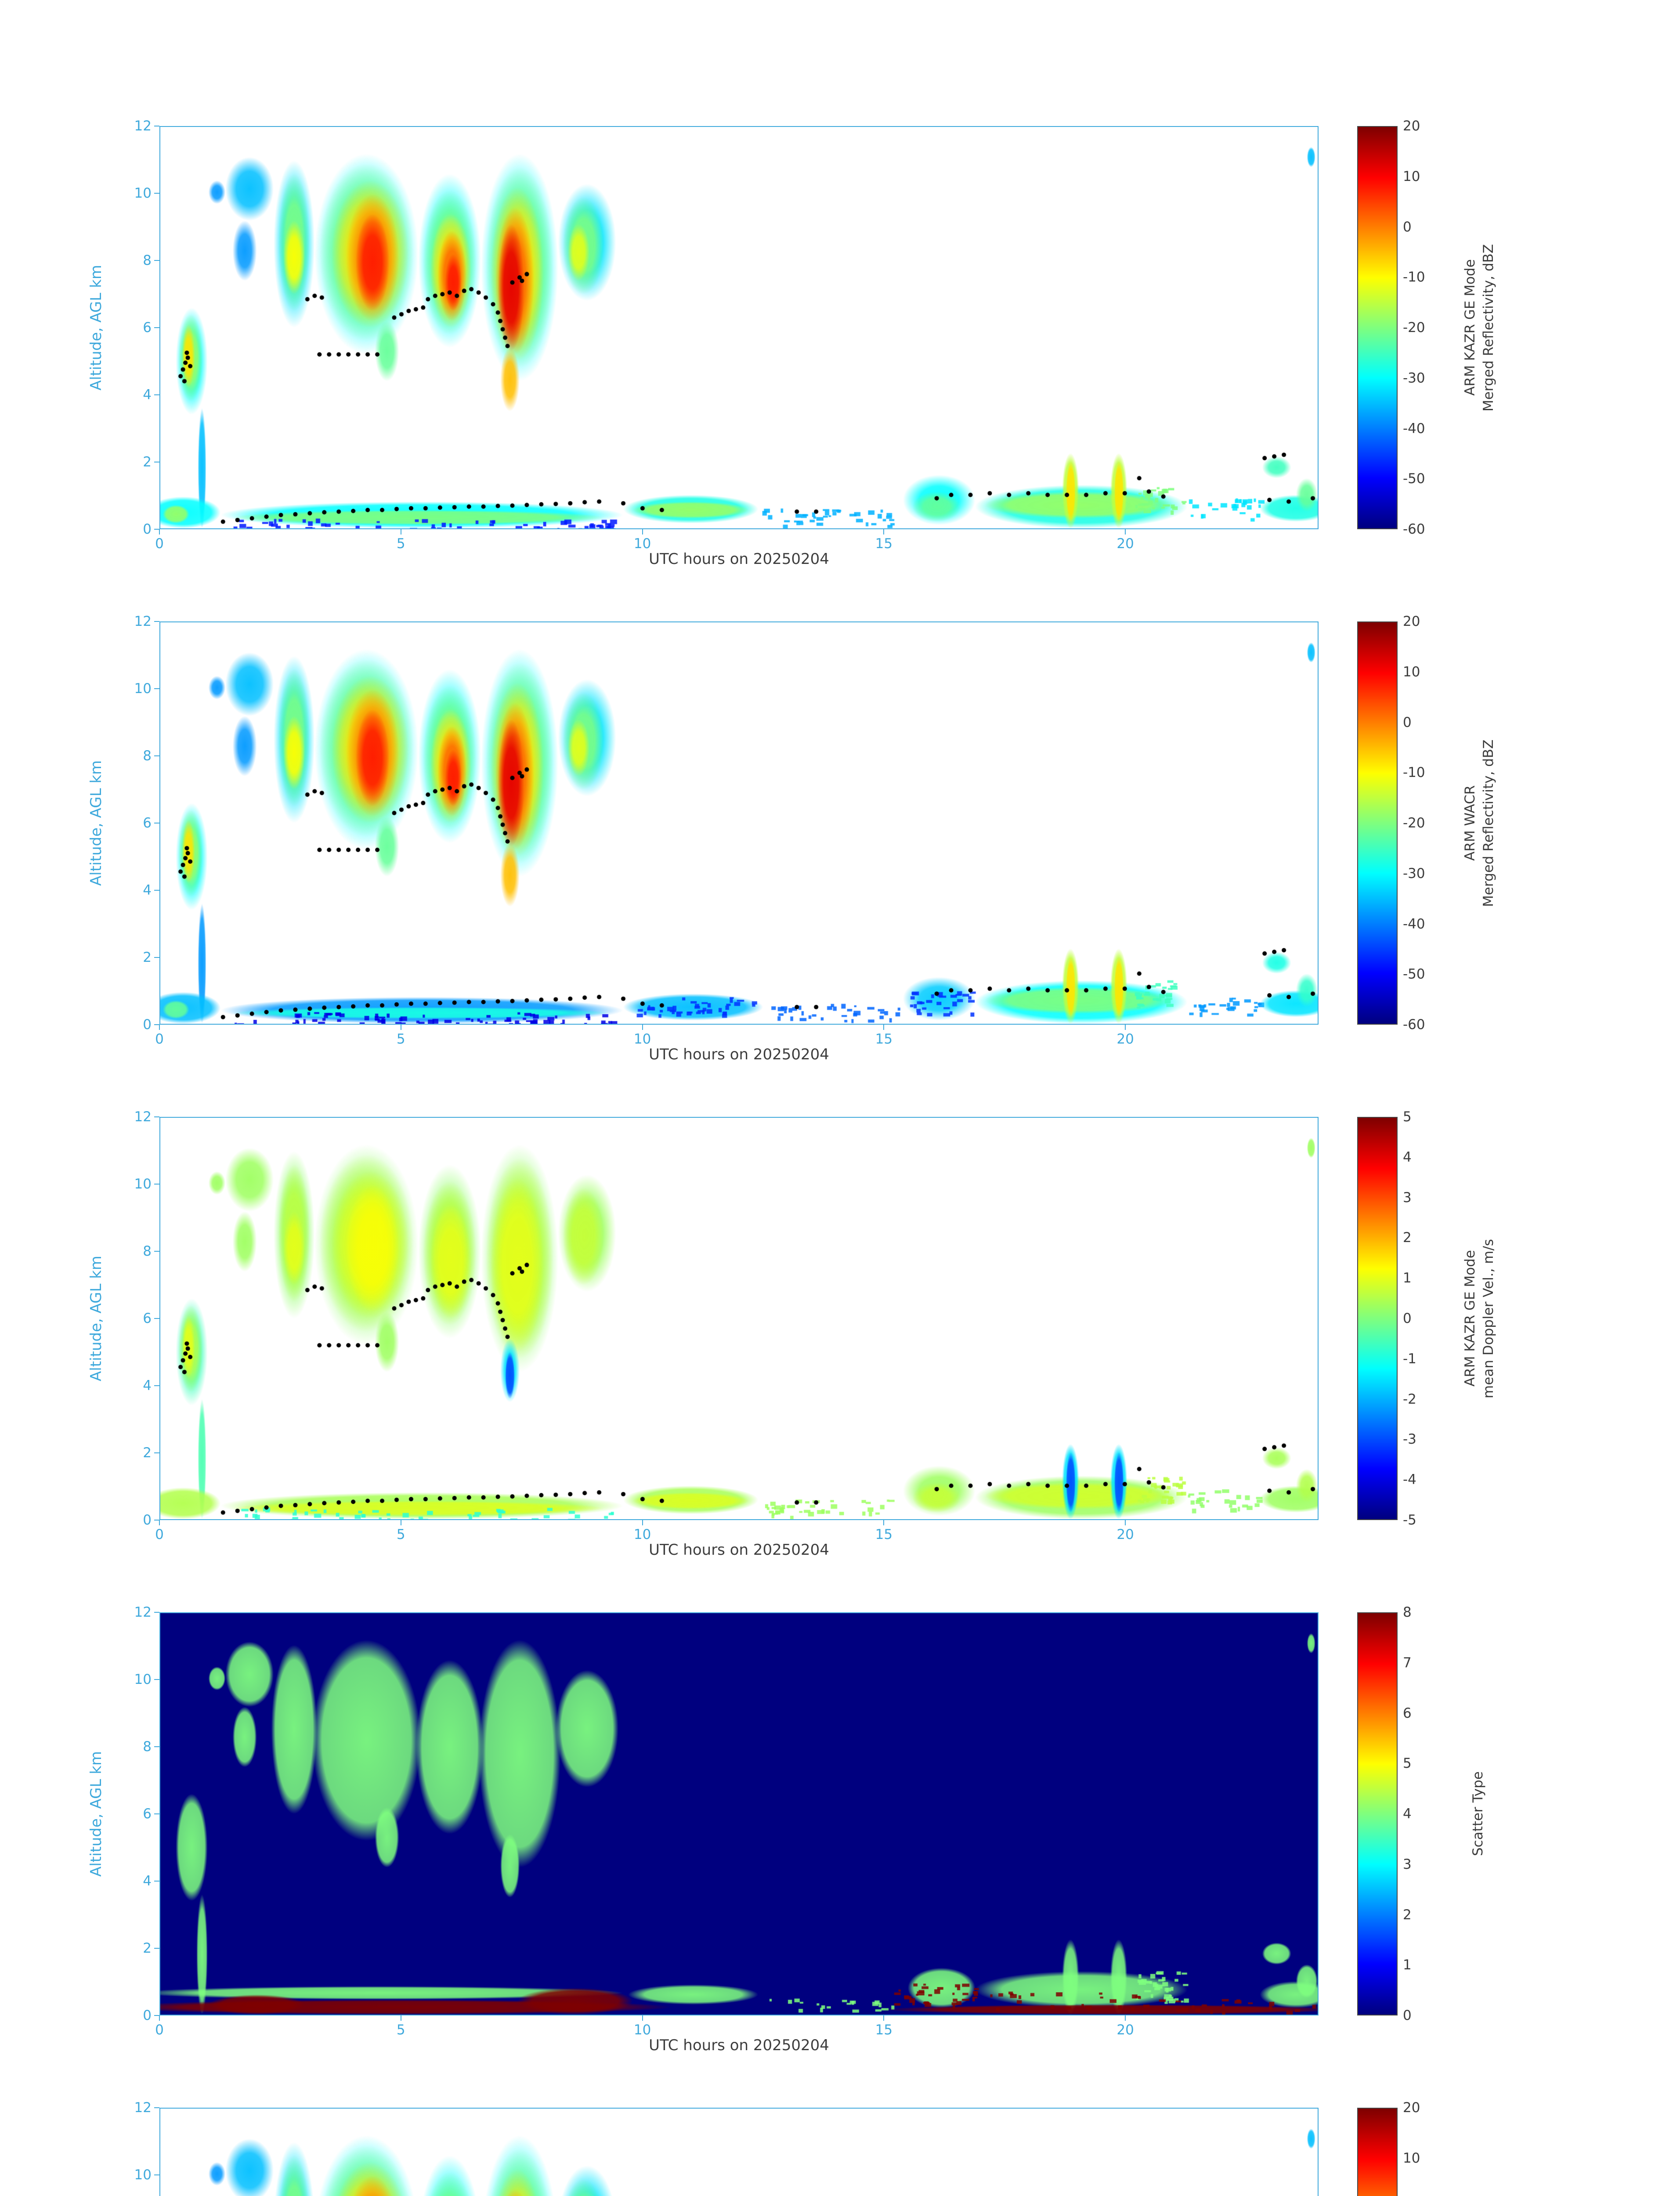 This screenshot has height=2196, width=1680. What do you see at coordinates (1414, 277) in the screenshot?
I see `colorbar-tick-label: -10` at bounding box center [1414, 277].